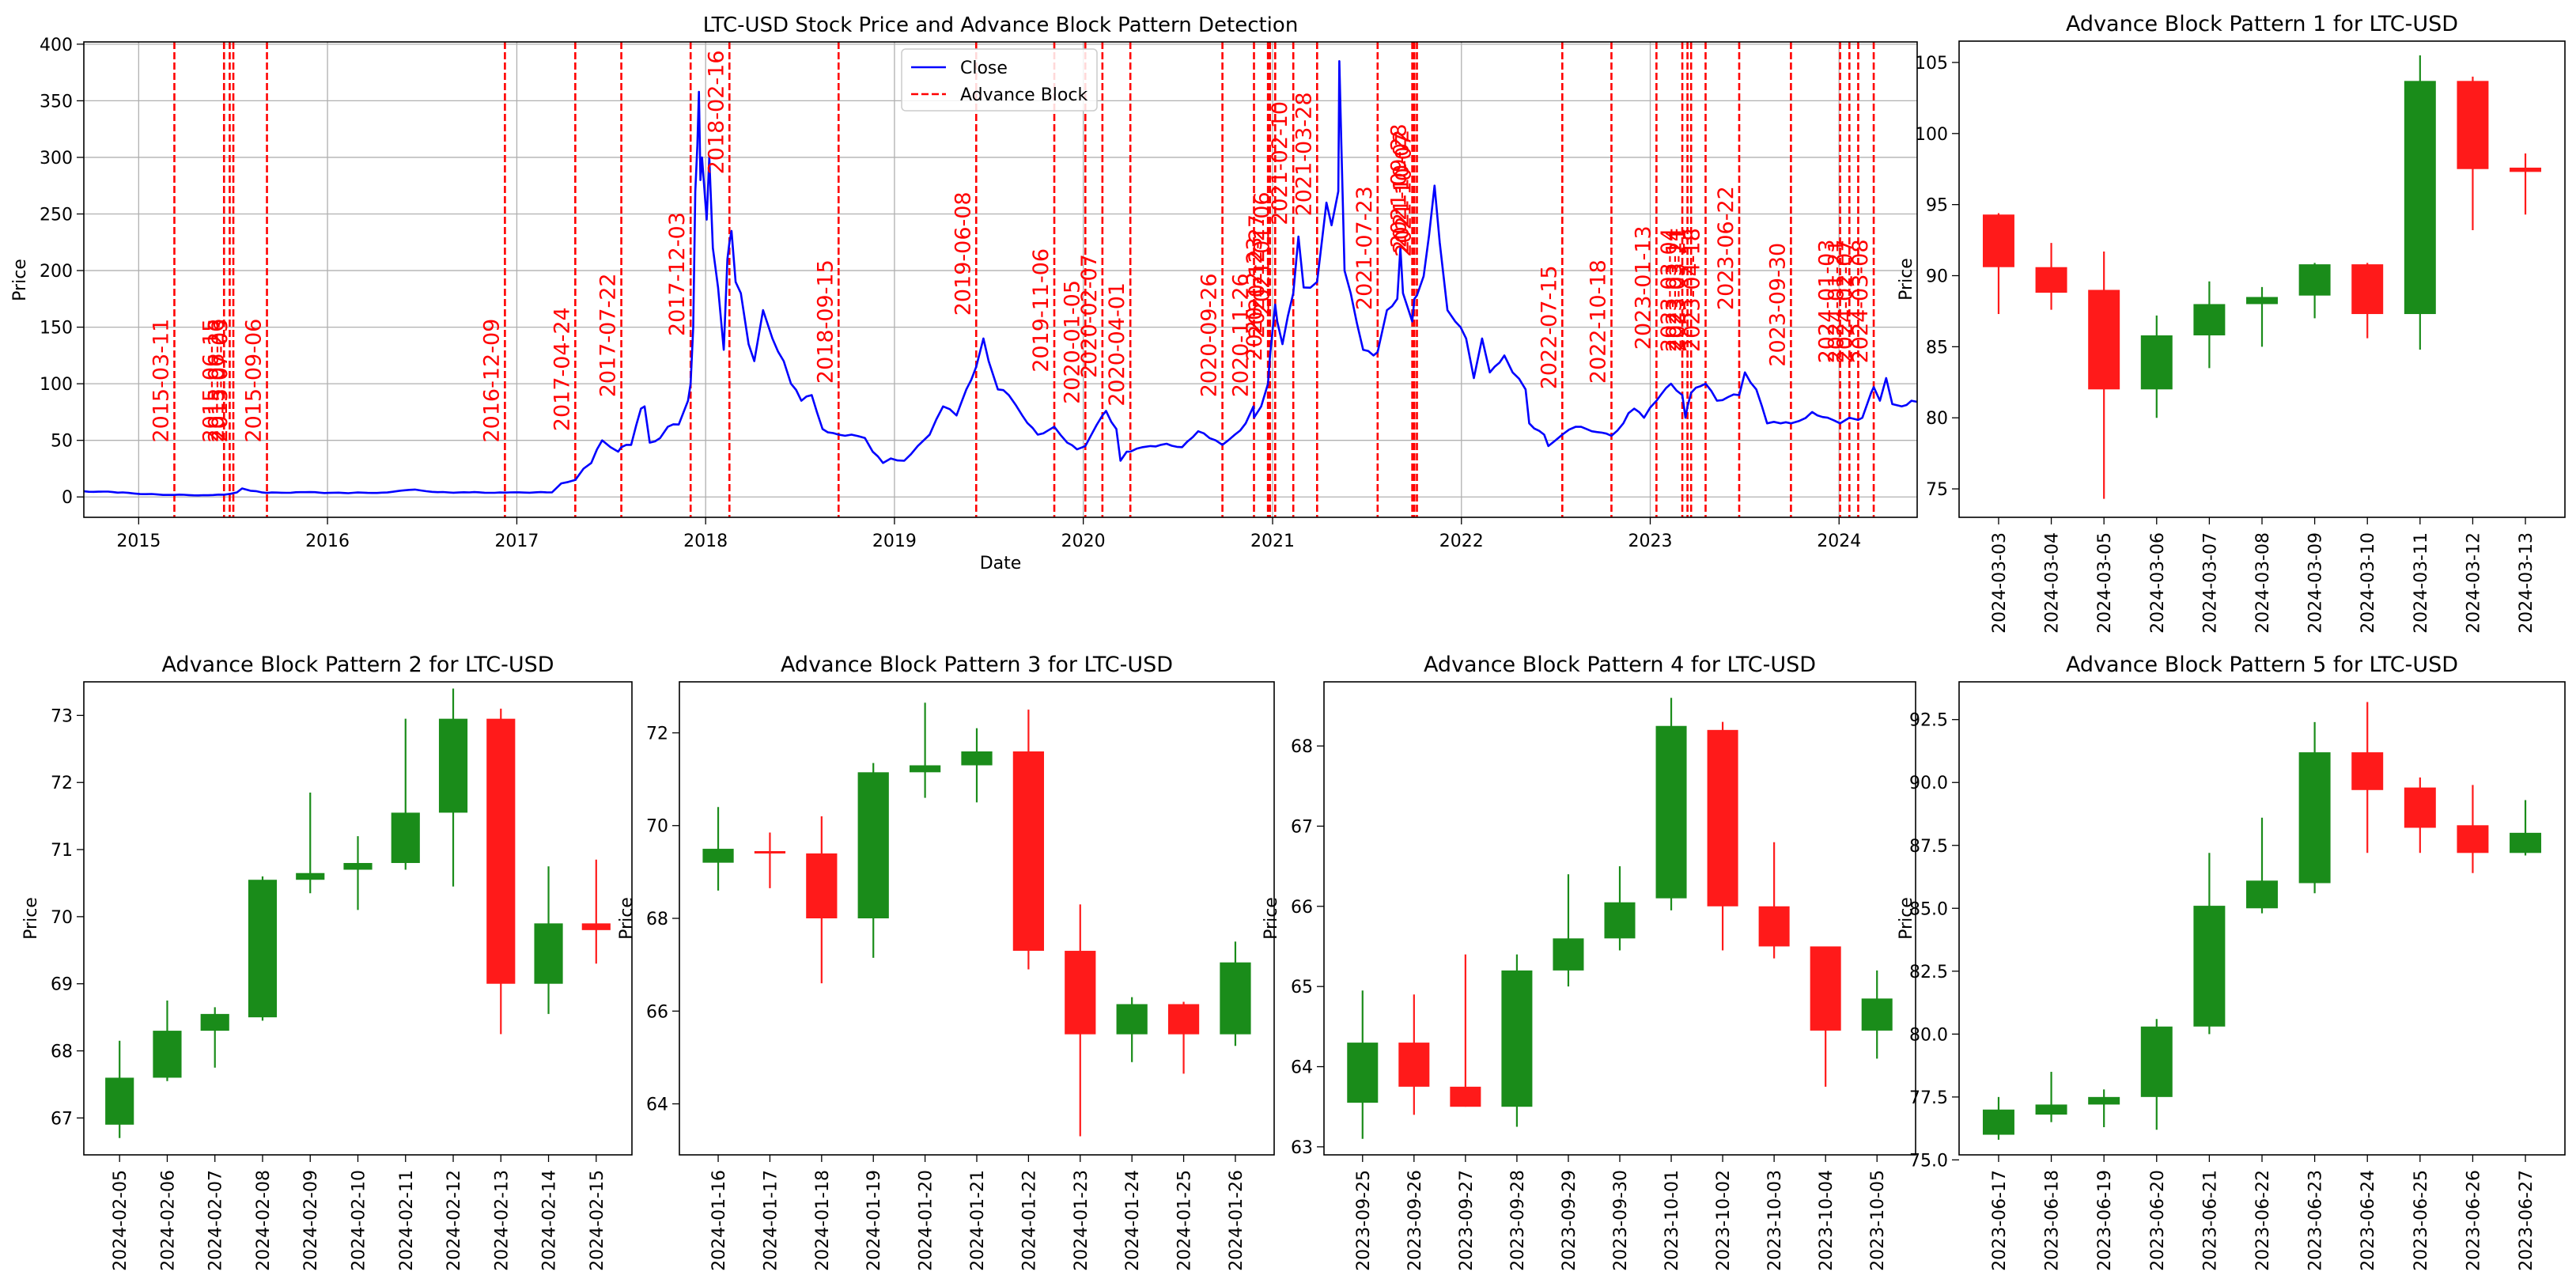  I want to click on advance-block-label: 2021-07-23, so click(1364, 248).